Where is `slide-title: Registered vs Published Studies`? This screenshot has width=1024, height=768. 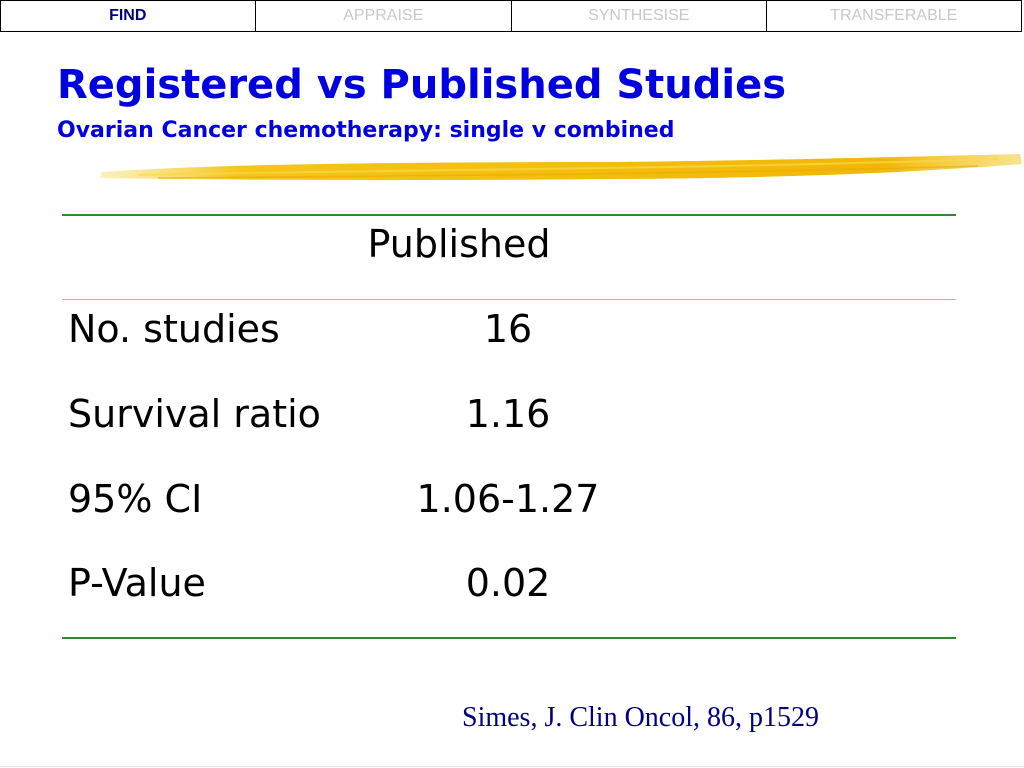 slide-title: Registered vs Published Studies is located at coordinates (422, 85).